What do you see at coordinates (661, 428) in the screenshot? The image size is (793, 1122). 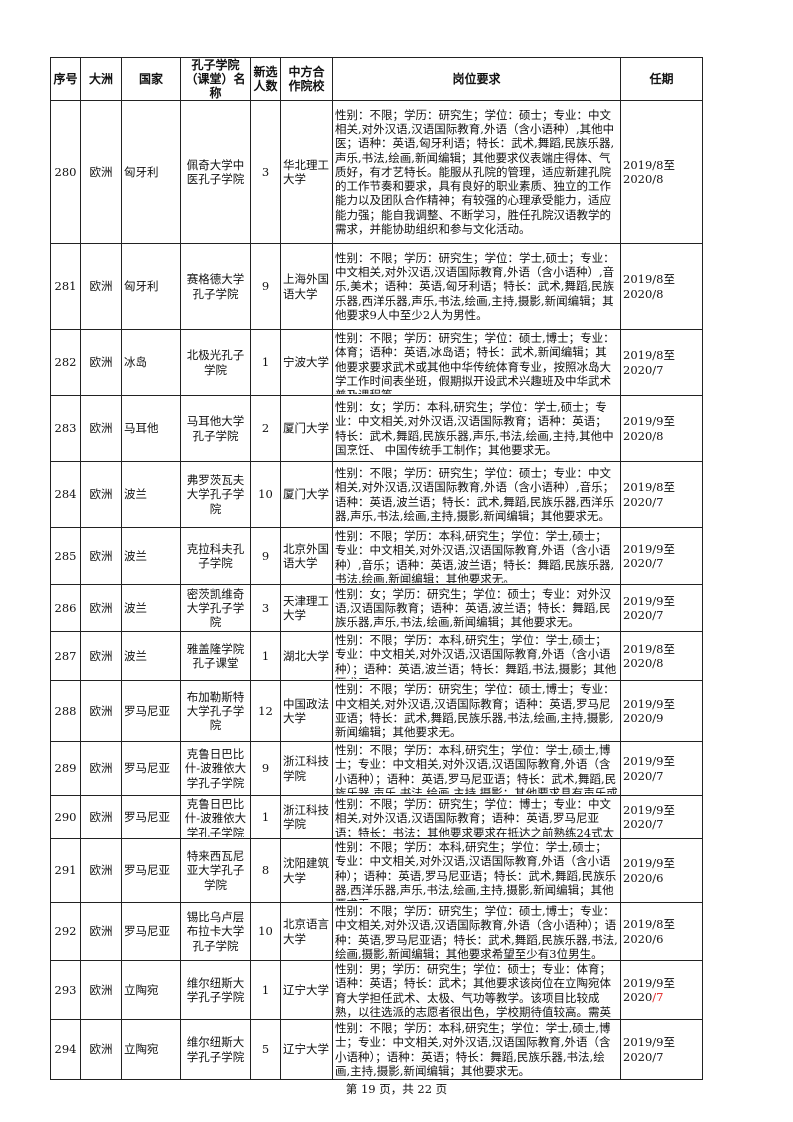 I see `cell-term: 2019/9至 2020/8` at bounding box center [661, 428].